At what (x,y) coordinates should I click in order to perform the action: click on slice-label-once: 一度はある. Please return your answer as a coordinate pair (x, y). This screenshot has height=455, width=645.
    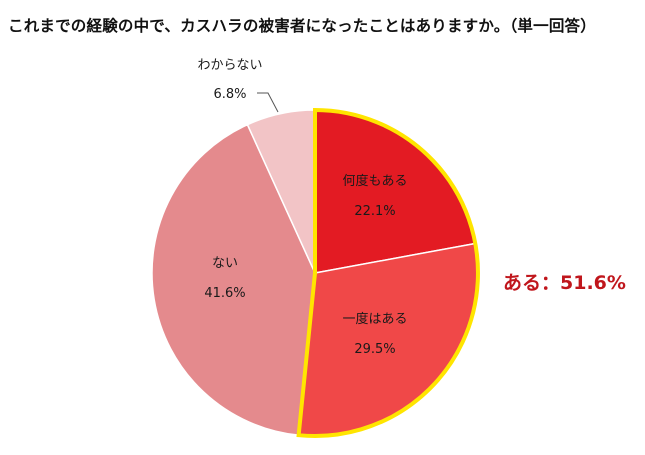
    Looking at the image, I should click on (374, 319).